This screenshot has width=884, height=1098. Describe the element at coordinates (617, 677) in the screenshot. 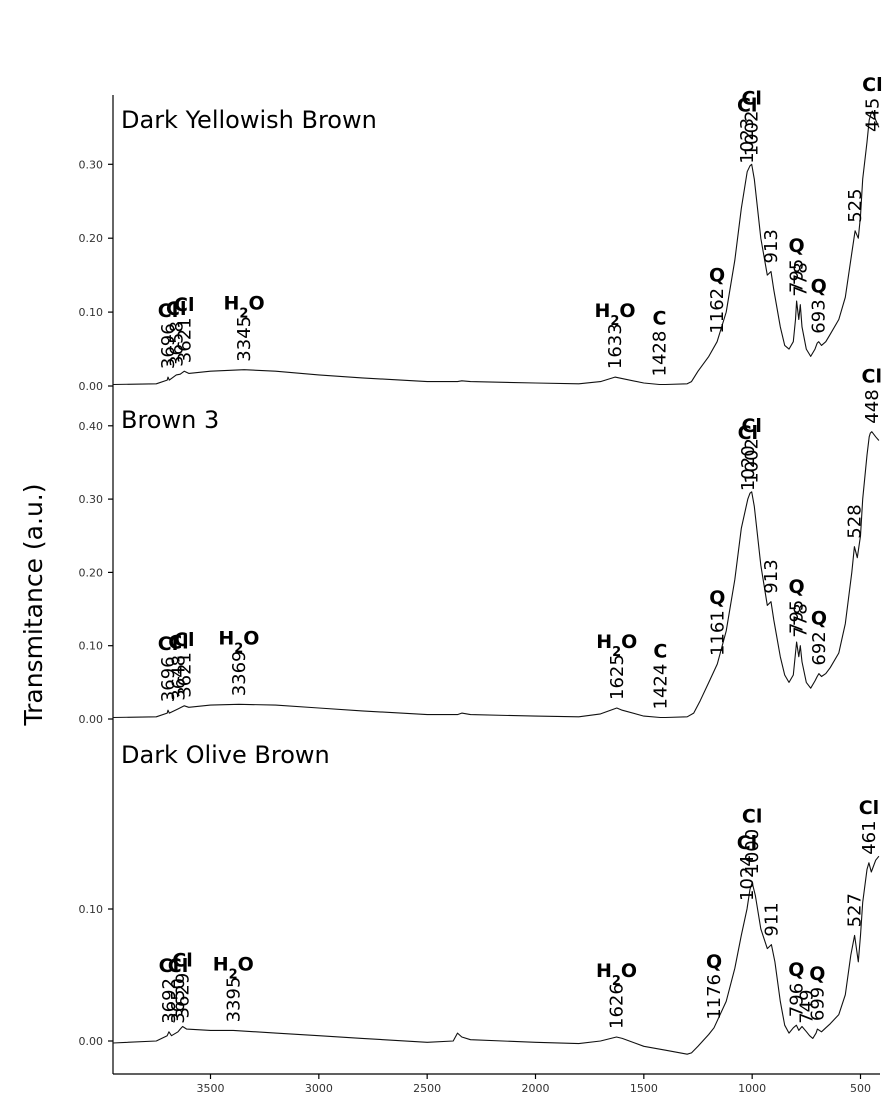

I see `peak-wavenumber-label: 1625` at that location.